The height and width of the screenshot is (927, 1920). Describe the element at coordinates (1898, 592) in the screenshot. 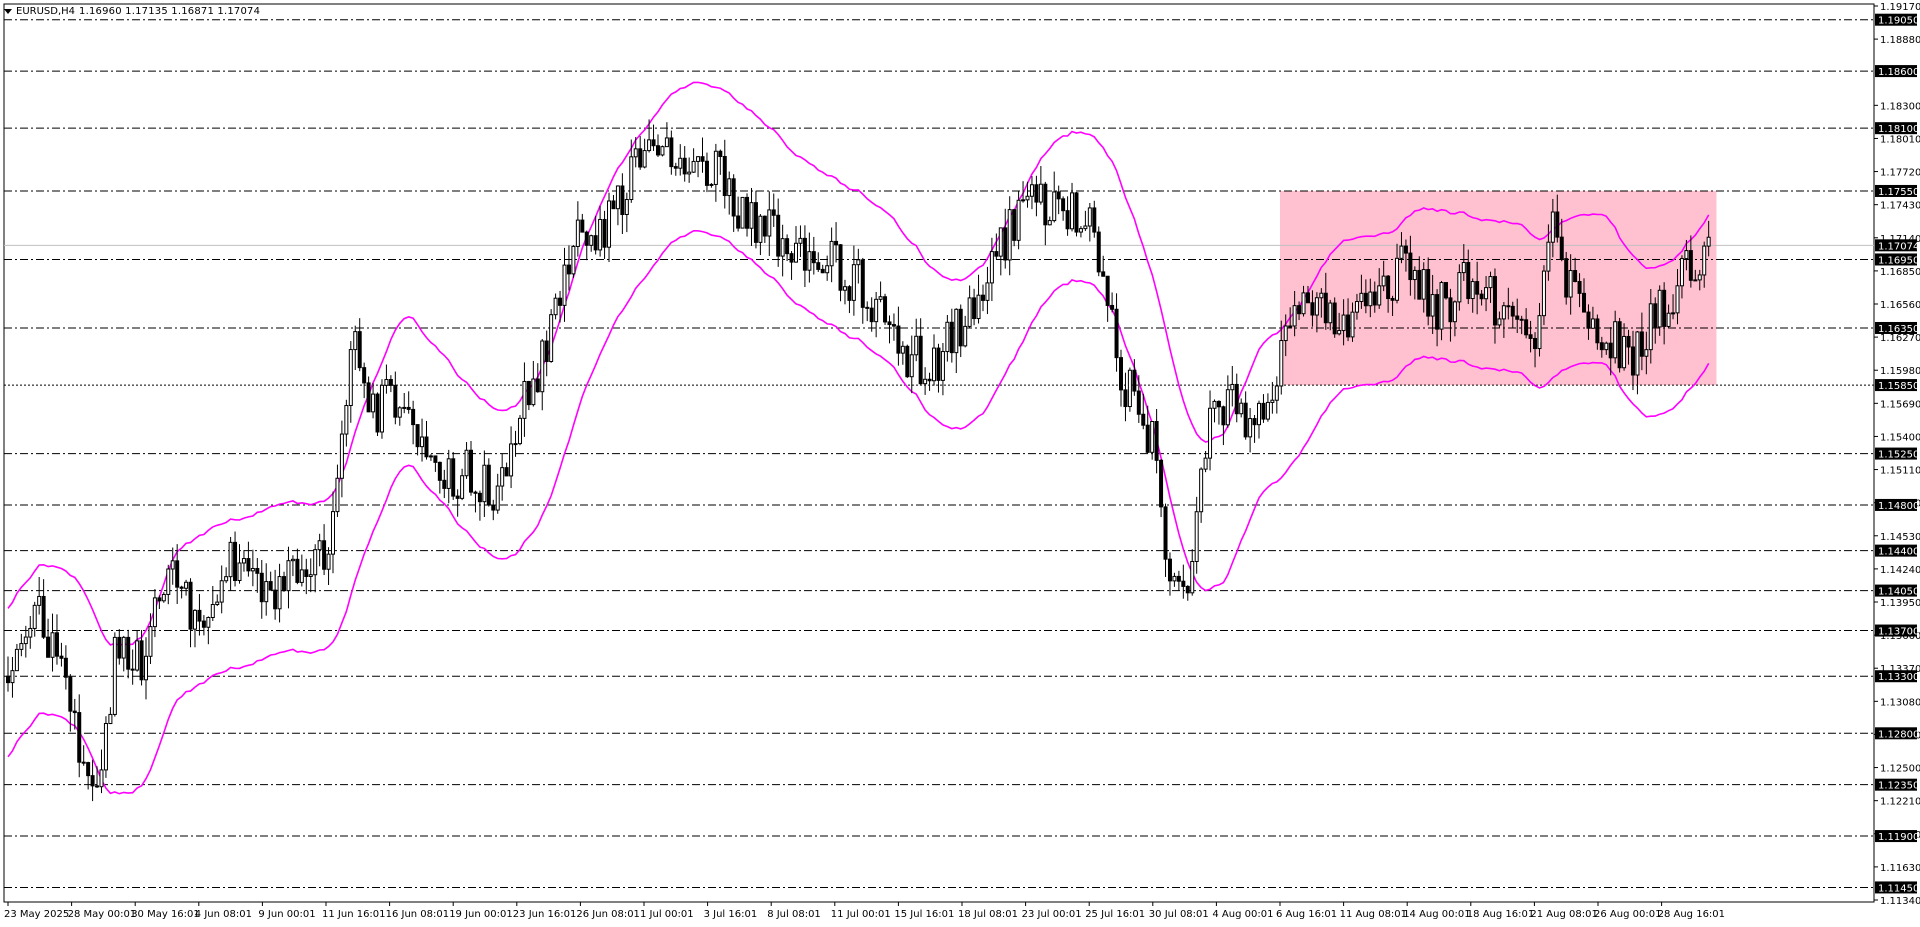

I see `level-label: 1.14050` at that location.